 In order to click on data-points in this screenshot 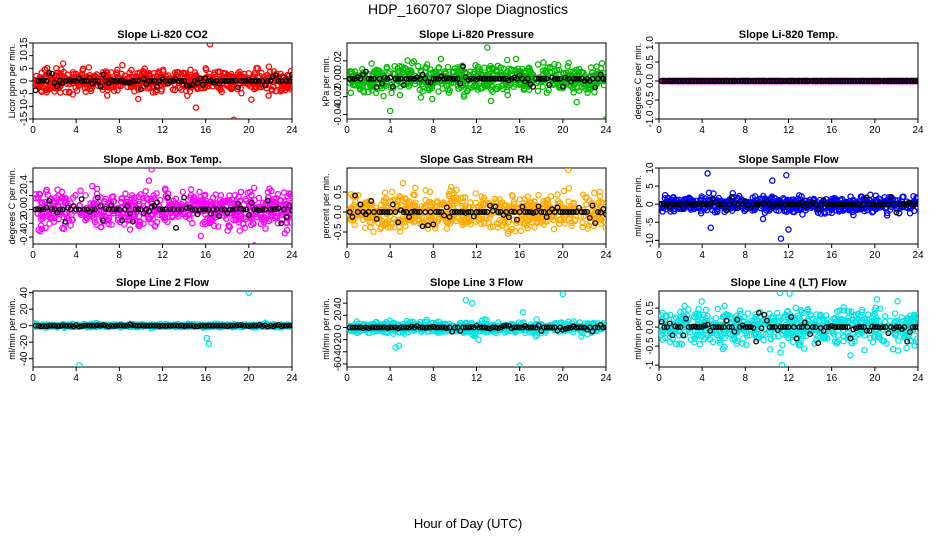, I will do `click(788, 206)`.